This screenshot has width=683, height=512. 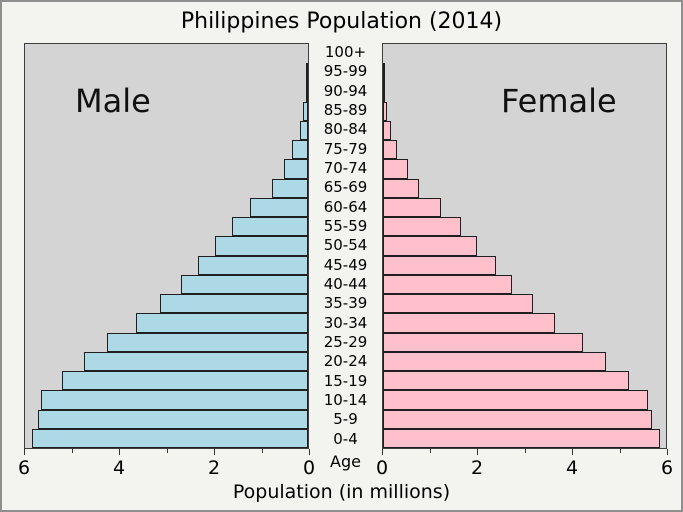 What do you see at coordinates (345, 400) in the screenshot?
I see `age-tick-label-10-14: 10-14` at bounding box center [345, 400].